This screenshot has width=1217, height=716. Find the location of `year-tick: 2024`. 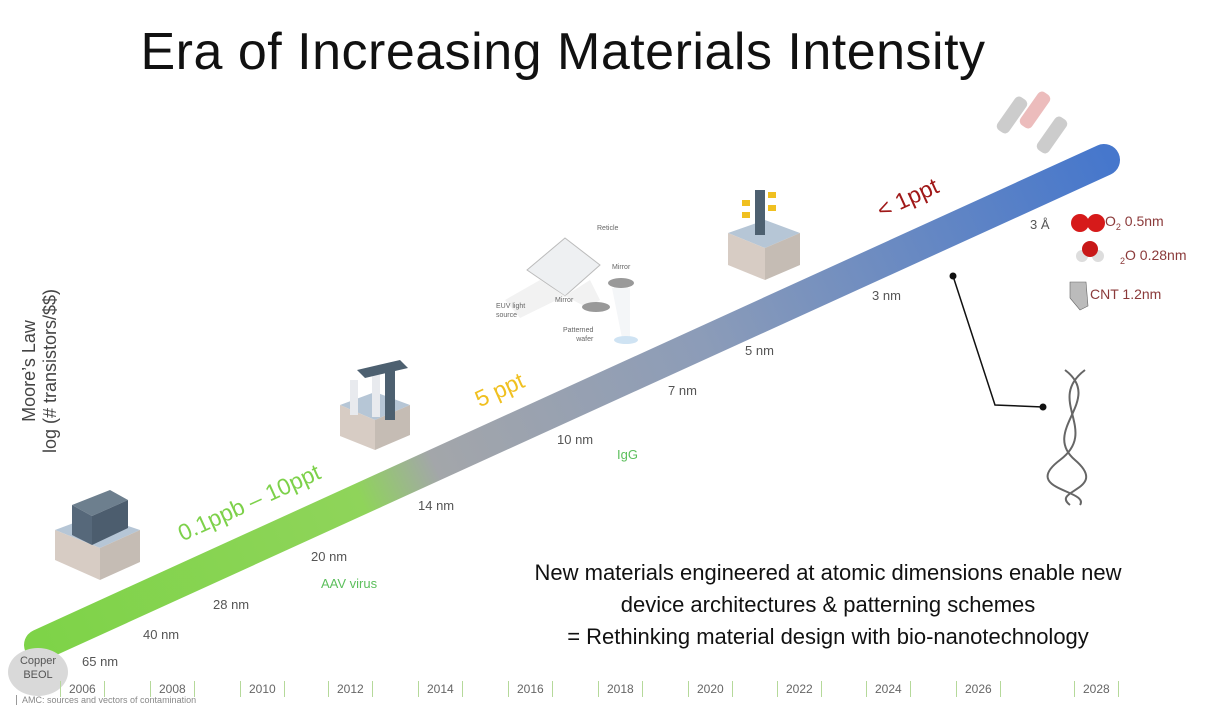

year-tick: 2024 is located at coordinates (888, 689).